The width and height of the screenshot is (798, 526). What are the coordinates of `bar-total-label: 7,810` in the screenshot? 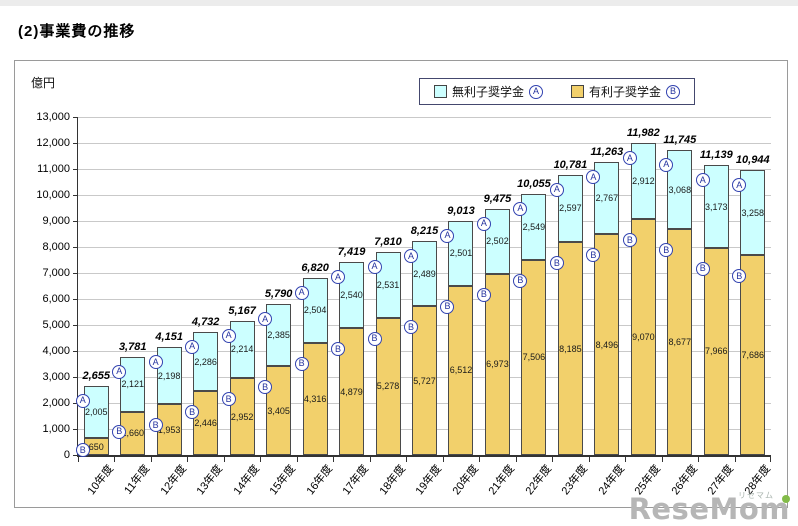 It's located at (388, 241).